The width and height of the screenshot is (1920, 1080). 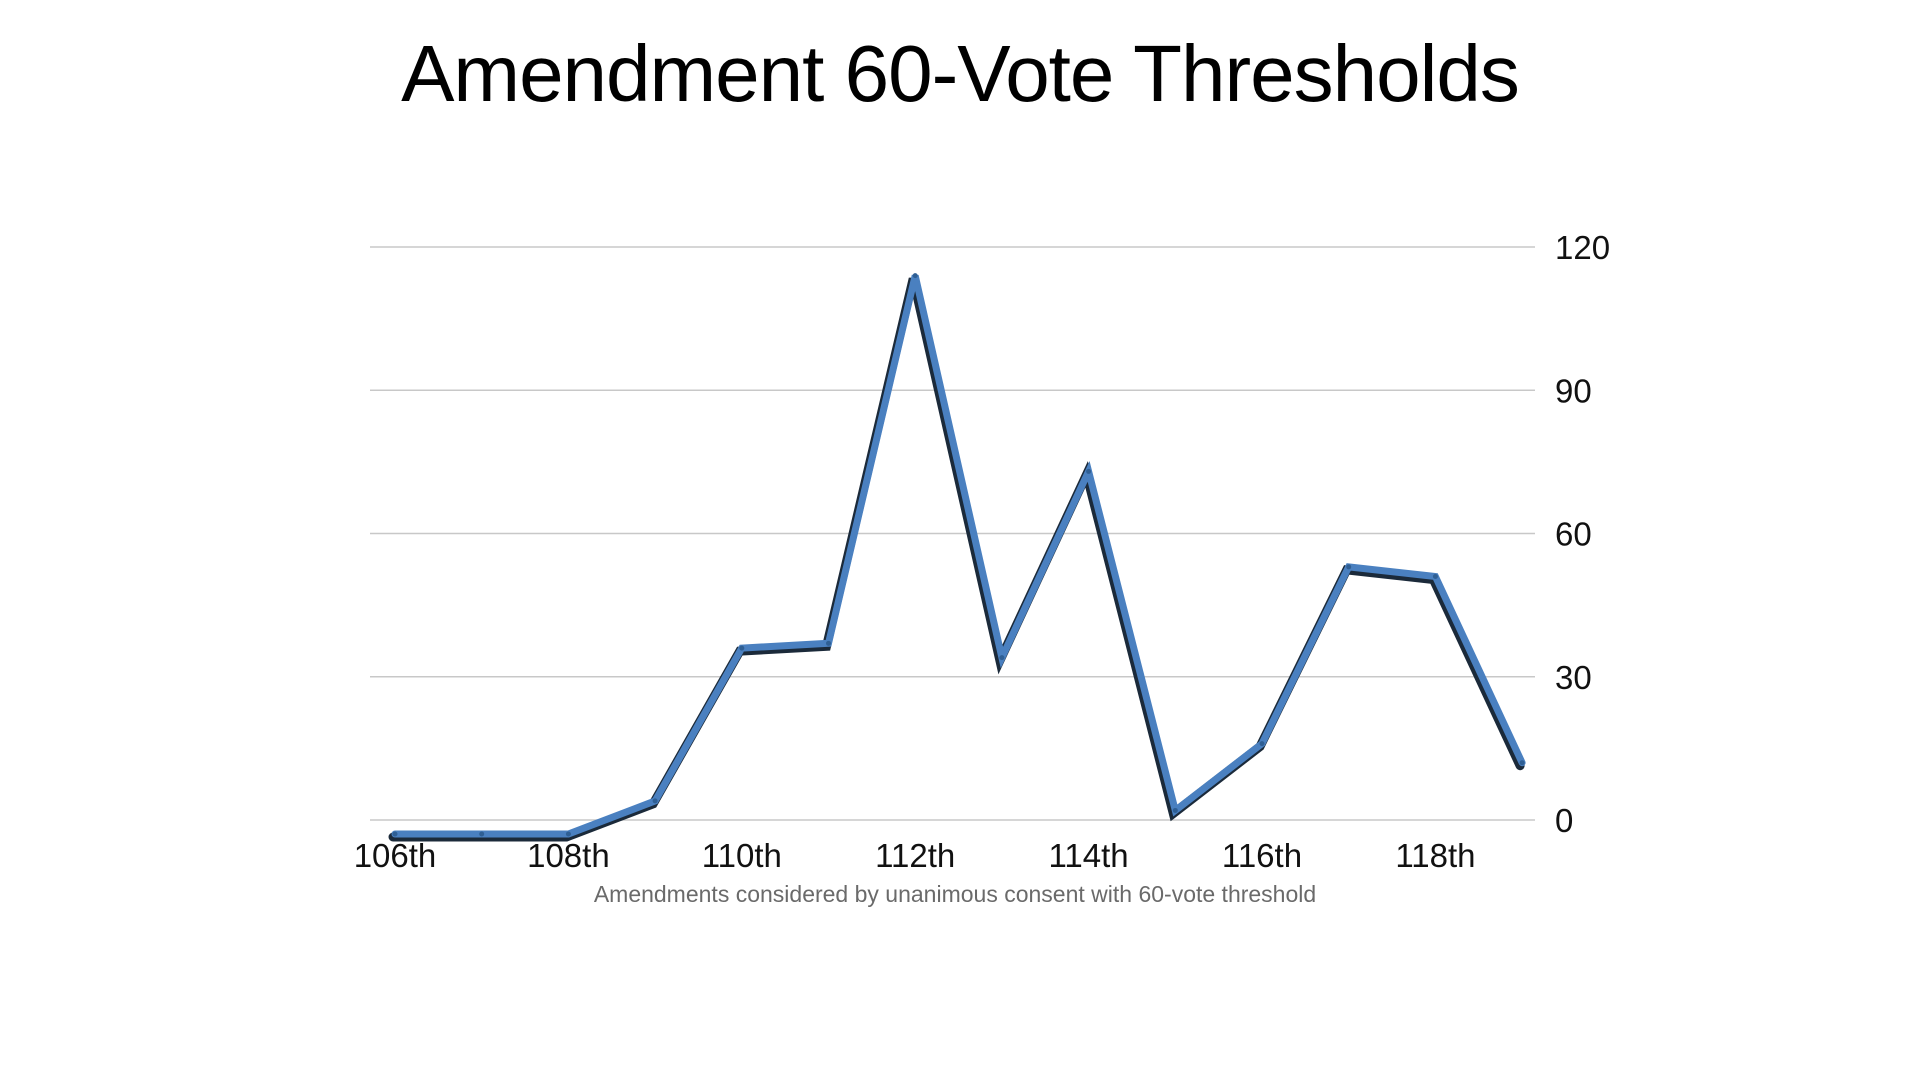 What do you see at coordinates (1573, 390) in the screenshot?
I see `y-tick-label: 90` at bounding box center [1573, 390].